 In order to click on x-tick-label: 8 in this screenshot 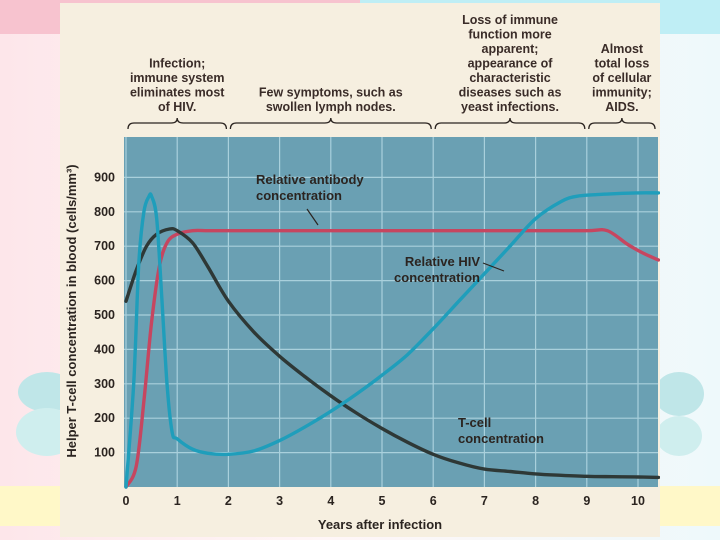, I will do `click(535, 501)`.